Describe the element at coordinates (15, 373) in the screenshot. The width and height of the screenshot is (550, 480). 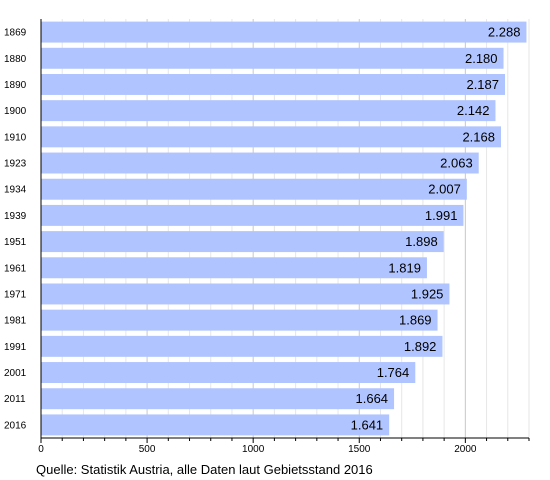
I see `category-label-2001: 2001` at that location.